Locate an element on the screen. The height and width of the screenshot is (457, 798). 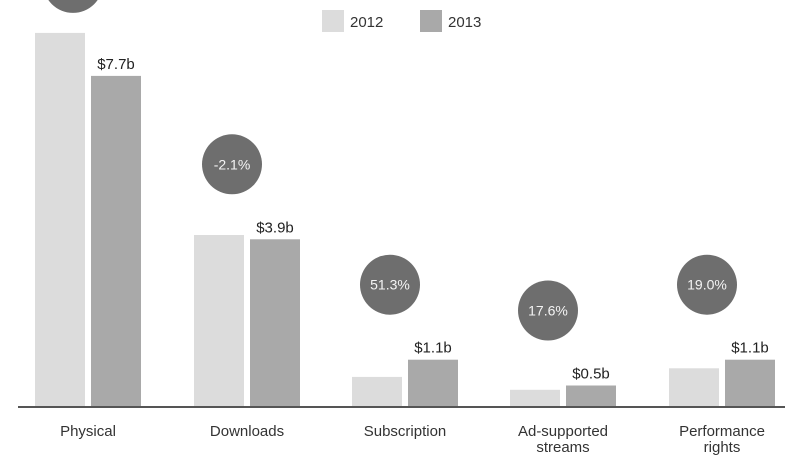
legend-swatch-2013 is located at coordinates (431, 21).